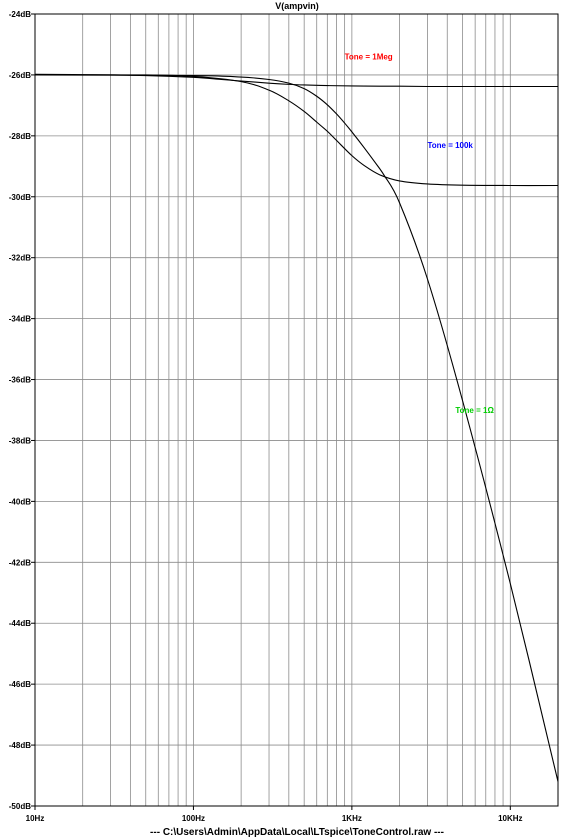  I want to click on y-tick-label: -34dB, so click(20, 319).